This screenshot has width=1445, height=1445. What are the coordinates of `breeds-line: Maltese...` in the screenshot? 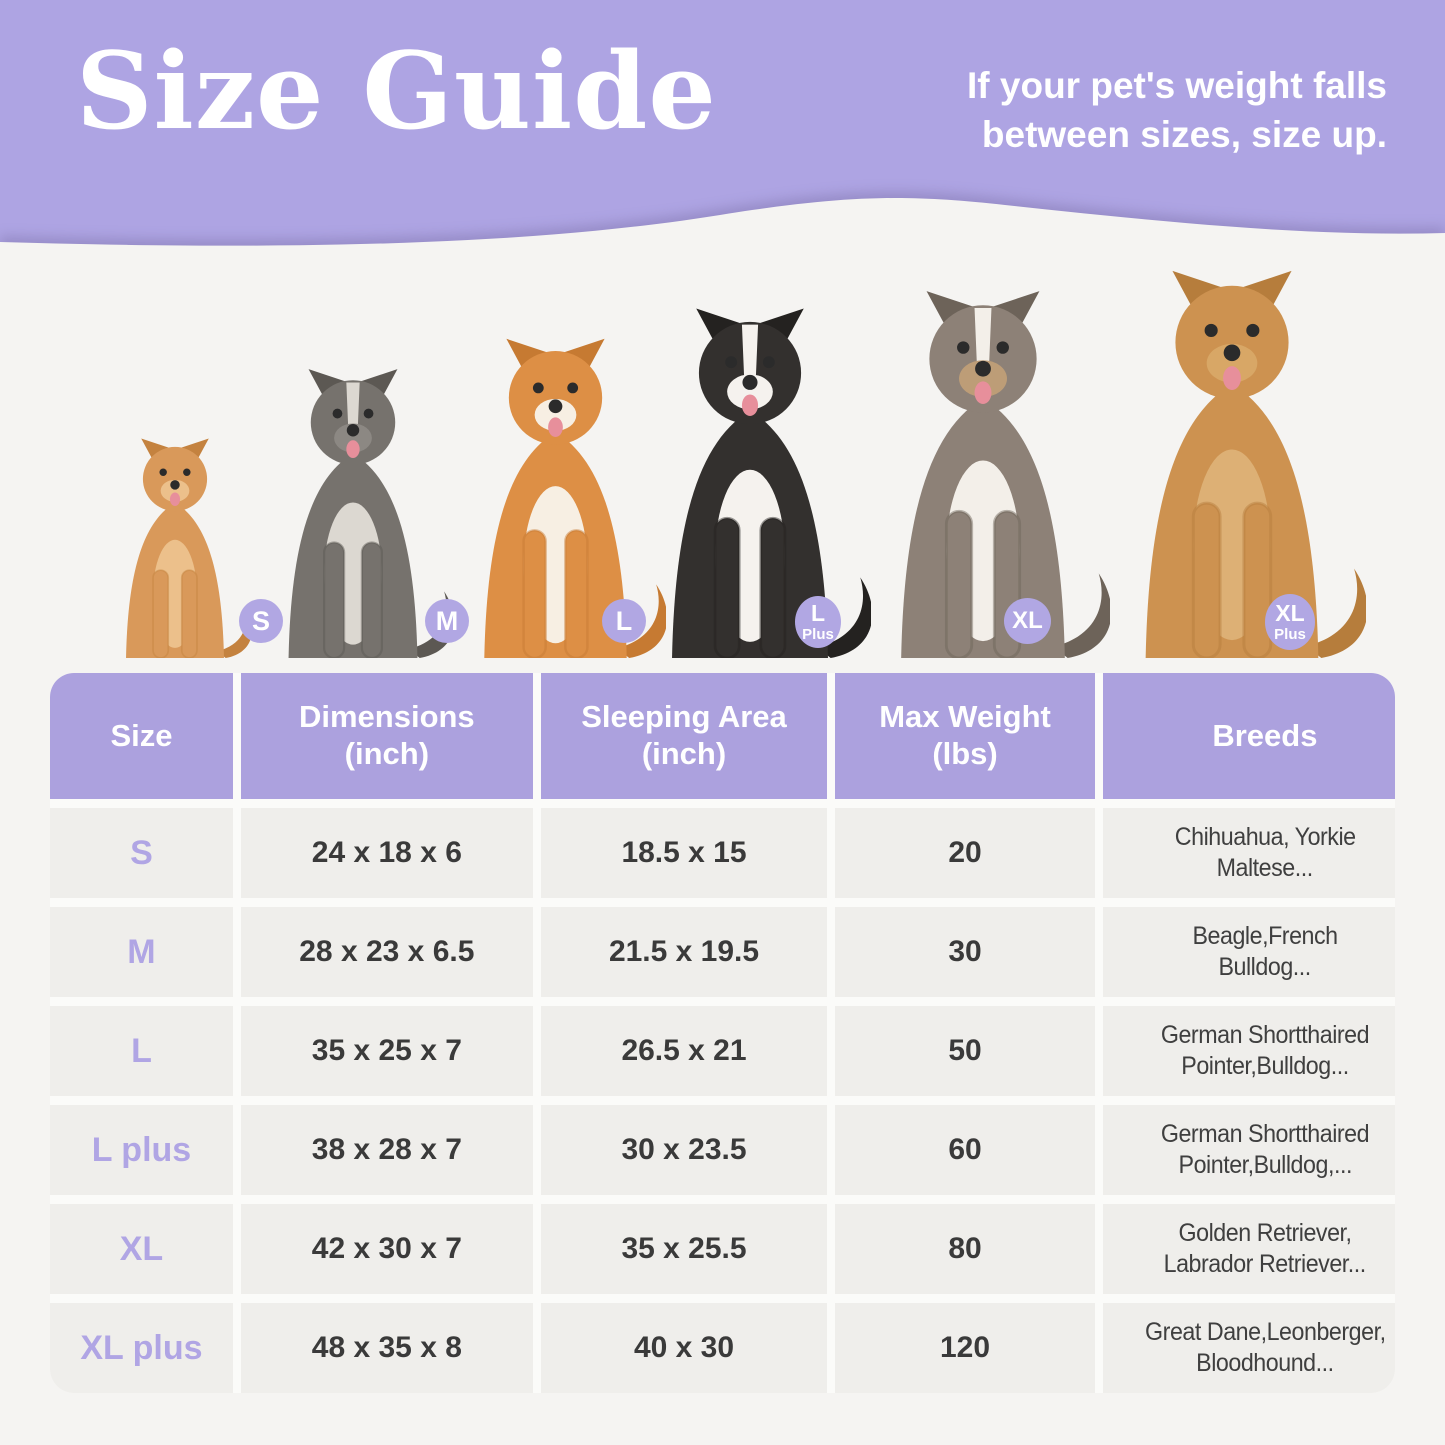 It's located at (1265, 868).